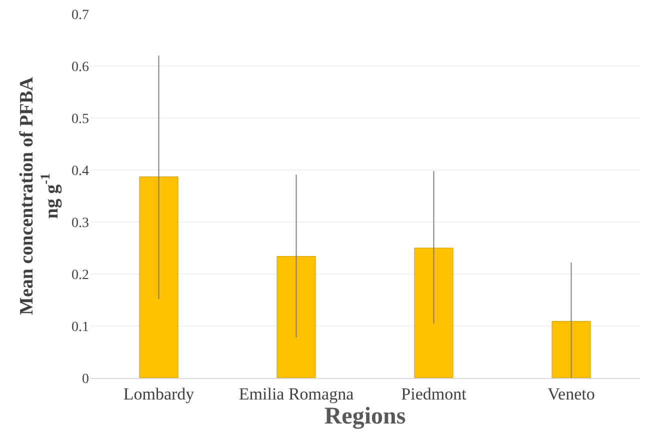  What do you see at coordinates (80, 327) in the screenshot?
I see `y-tick-label: 0.1` at bounding box center [80, 327].